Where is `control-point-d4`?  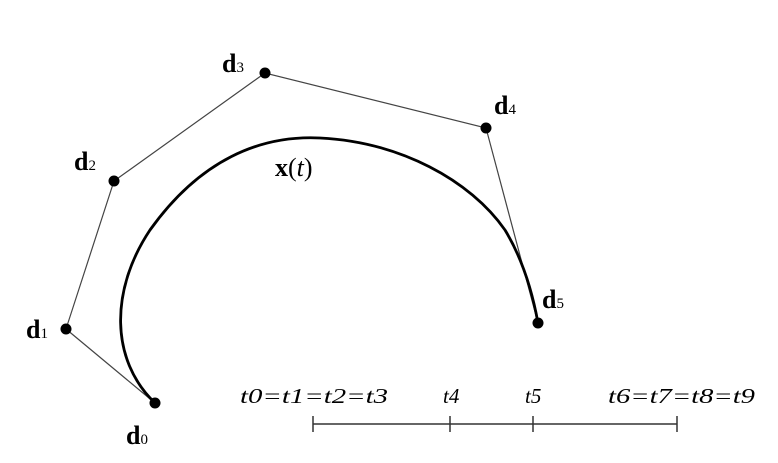
control-point-d4 is located at coordinates (486, 128).